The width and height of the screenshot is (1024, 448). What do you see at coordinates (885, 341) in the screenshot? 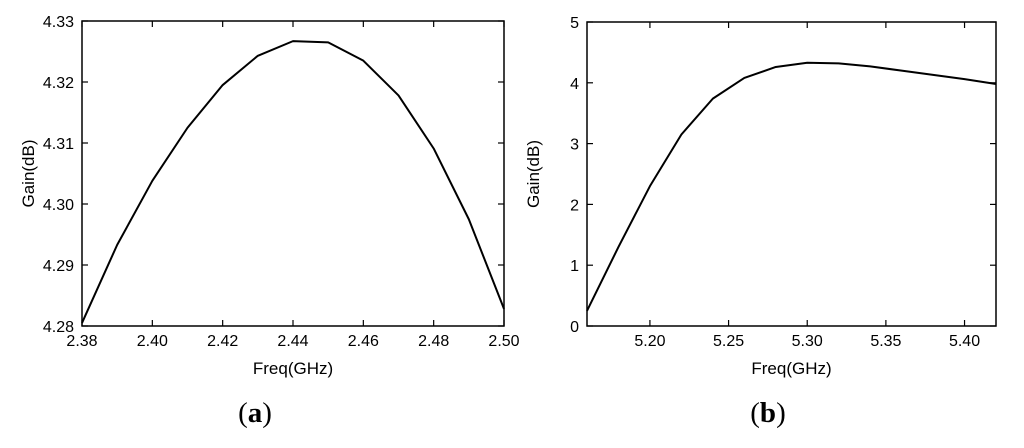
I see `x-tick-label-b: 5.35` at bounding box center [885, 341].